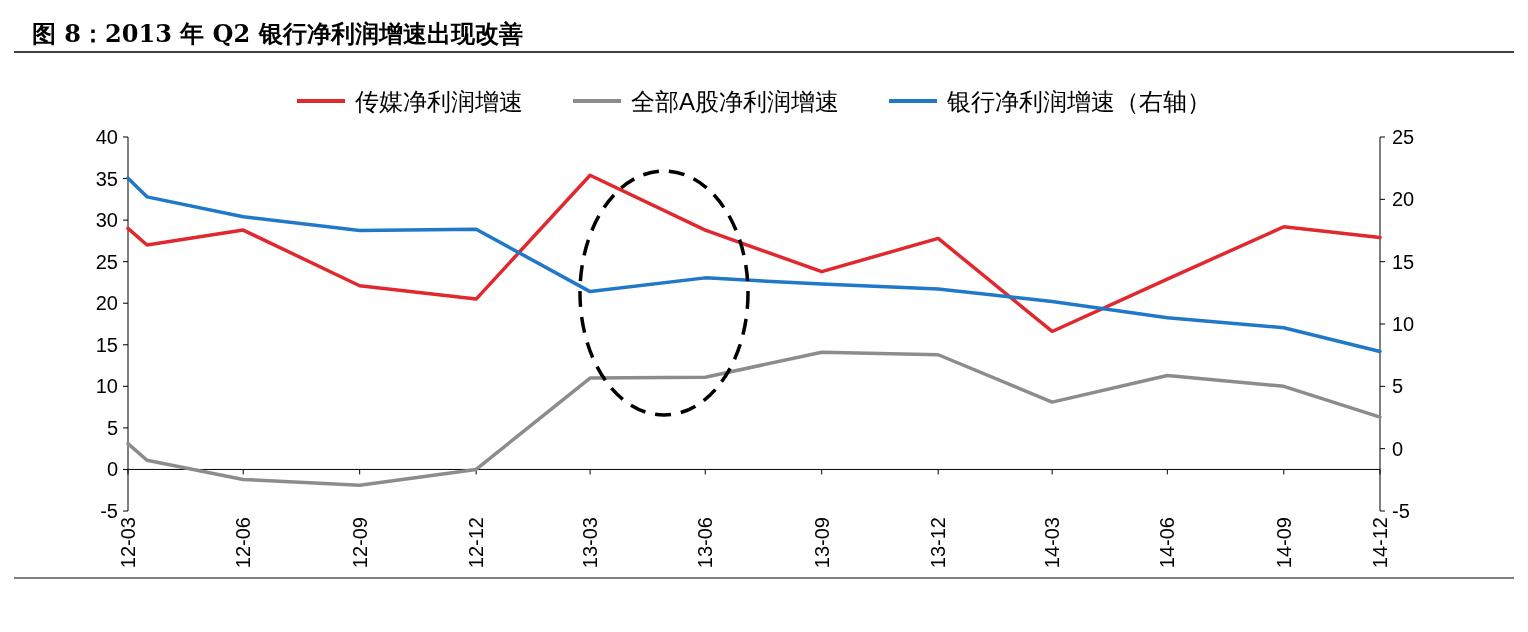 This screenshot has width=1528, height=632. I want to click on x-tick-label: 14-03, so click(1052, 543).